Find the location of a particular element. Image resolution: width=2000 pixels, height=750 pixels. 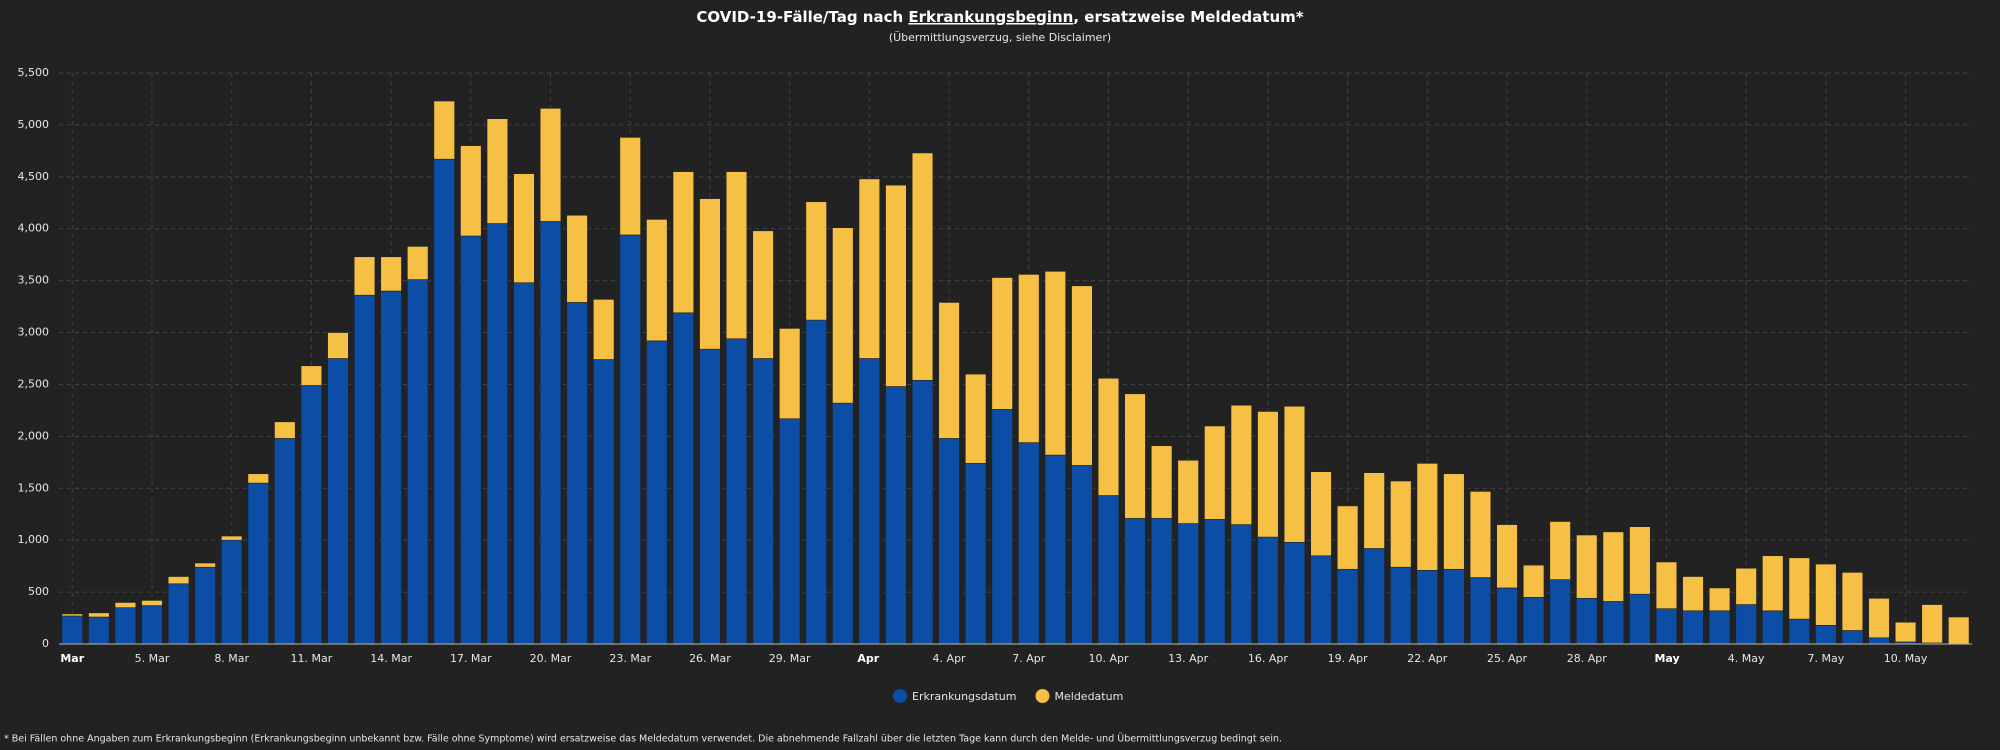

x-tick-label: 26. Mar is located at coordinates (710, 658).